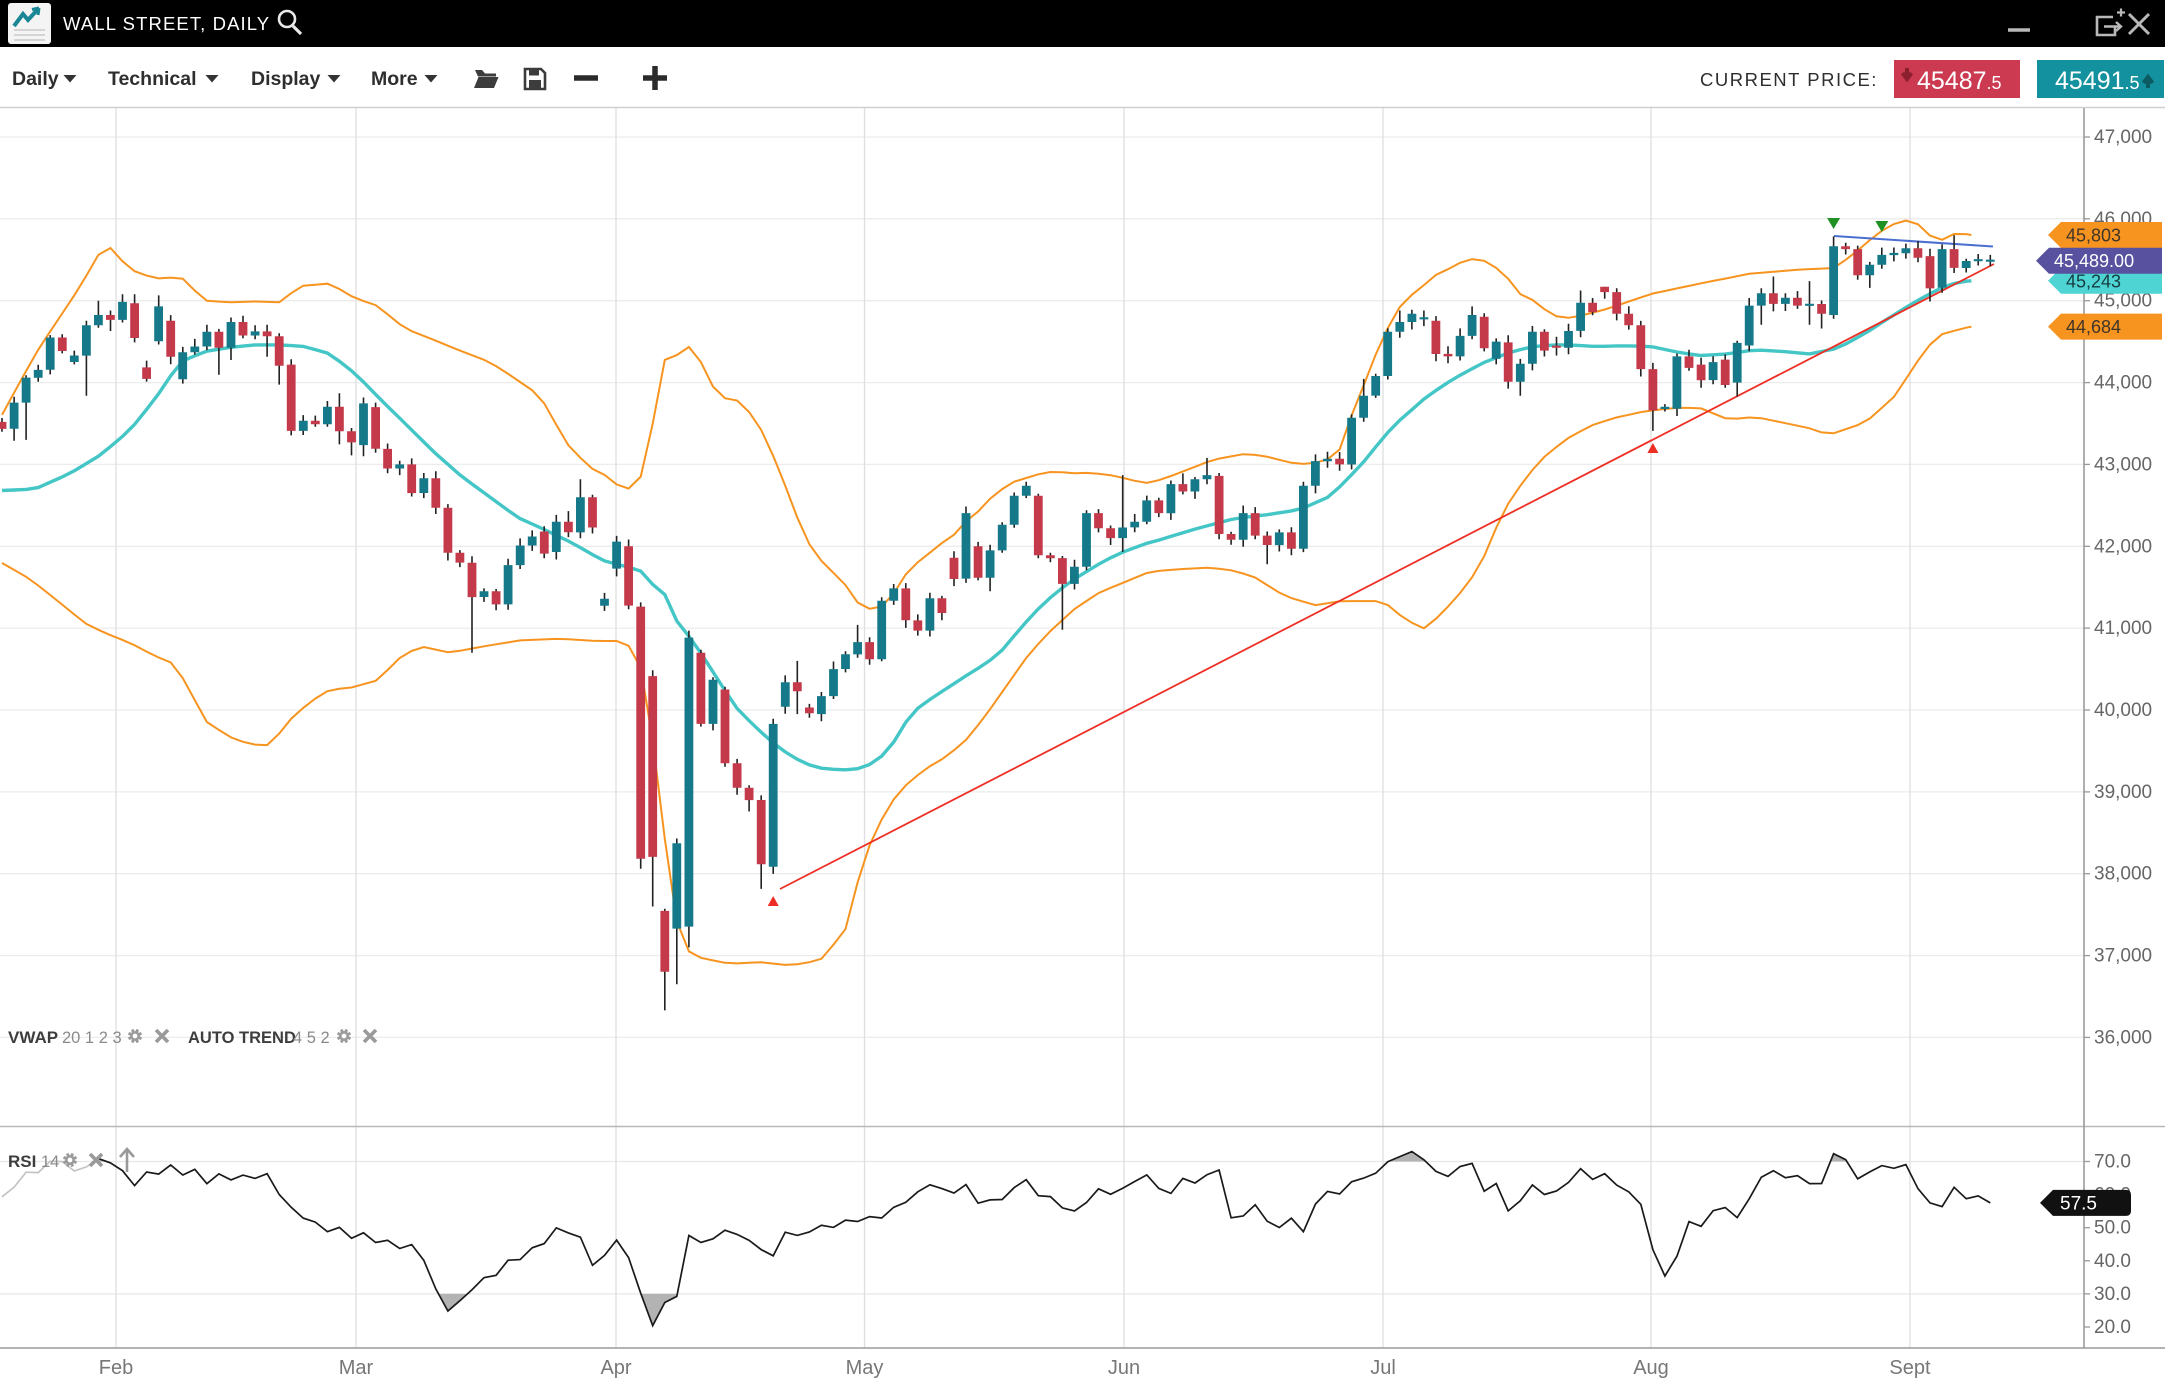 The width and height of the screenshot is (2165, 1379). Describe the element at coordinates (394, 79) in the screenshot. I see `svg-text: More` at that location.